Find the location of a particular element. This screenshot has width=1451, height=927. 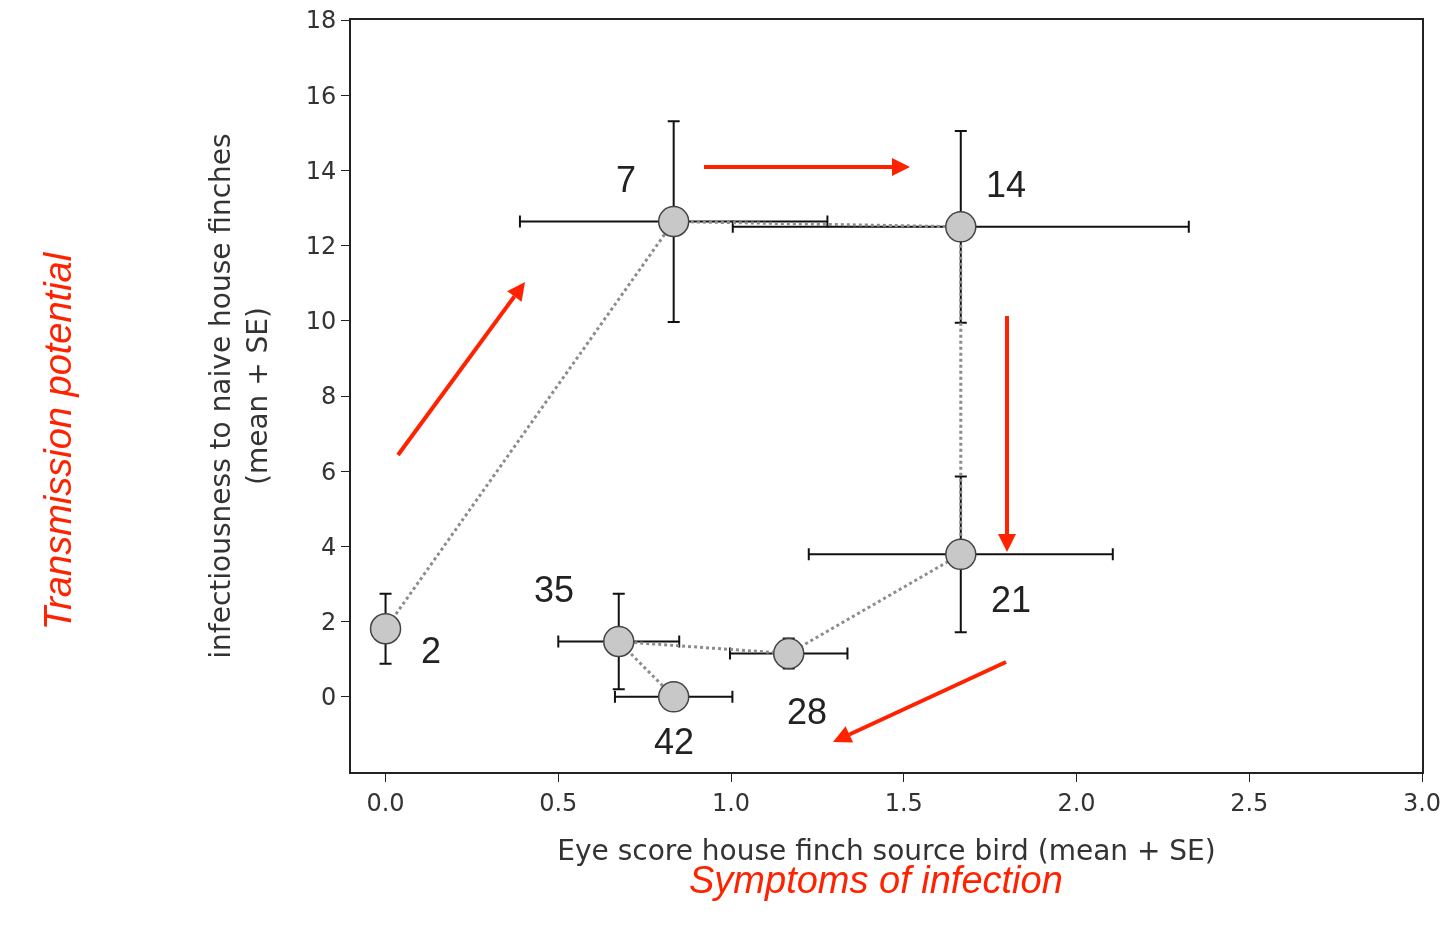

annotation: 7 is located at coordinates (626, 179).